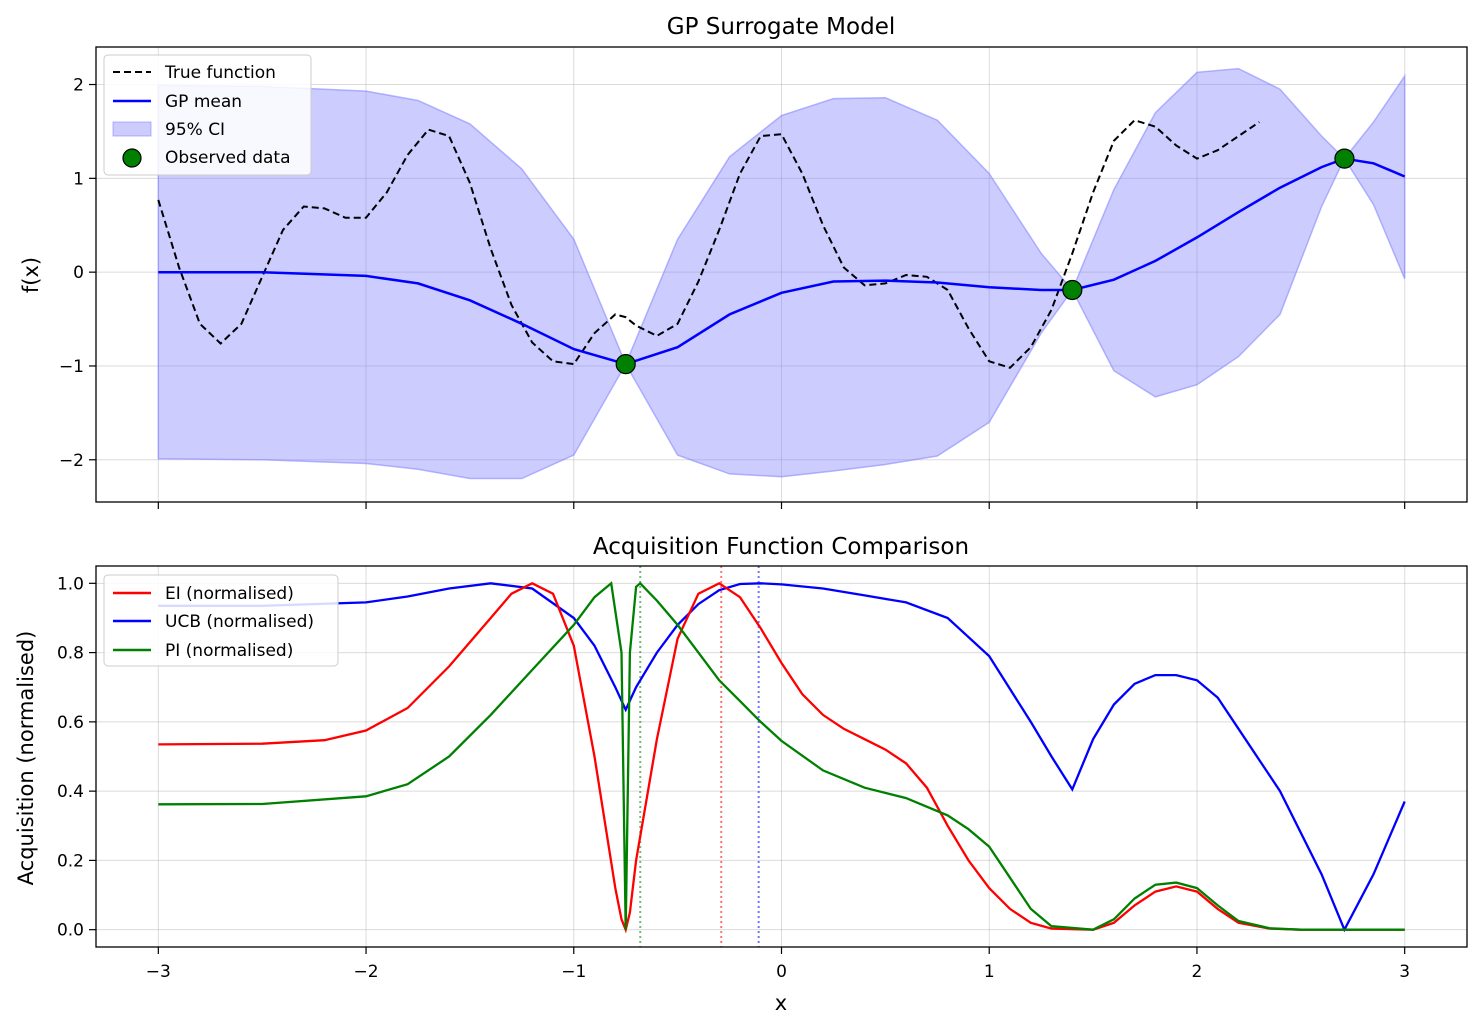  Describe the element at coordinates (699, 756) in the screenshot. I see `argmax-lines` at that location.